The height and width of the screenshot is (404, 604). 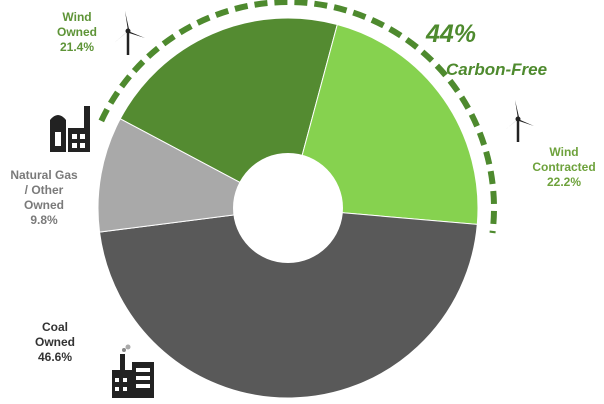 I want to click on gas-plant-icon, so click(x=70, y=129).